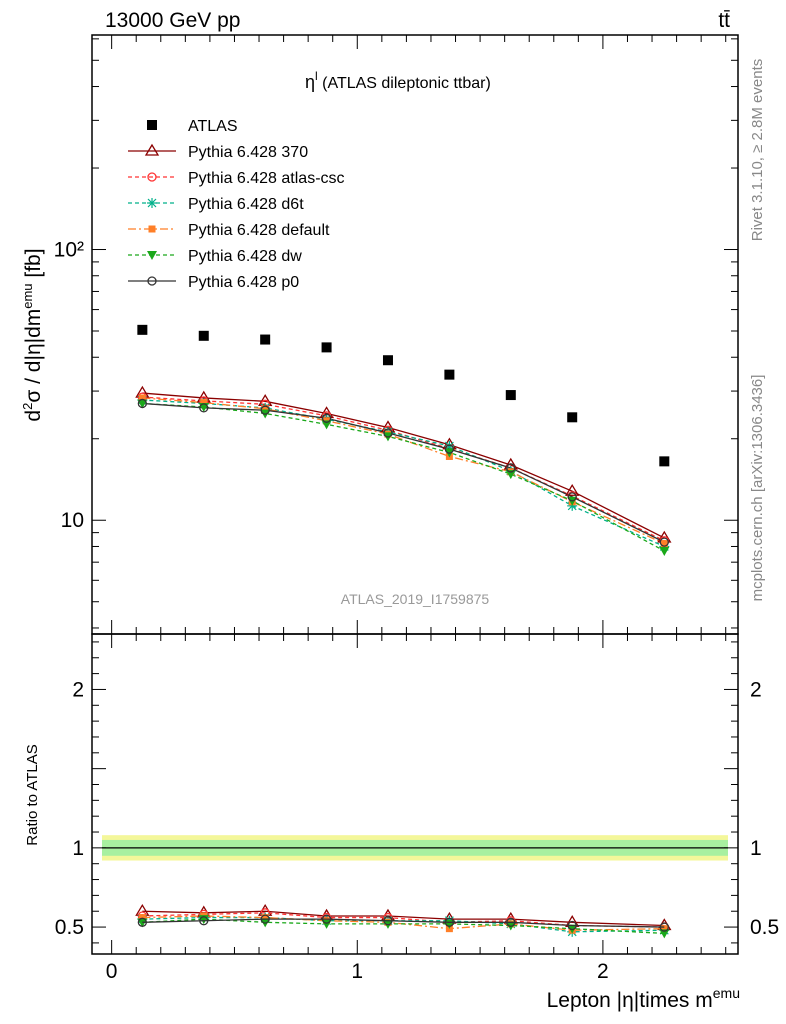  What do you see at coordinates (246, 204) in the screenshot?
I see `legend-entry-label: Pythia 6.428 d6t` at bounding box center [246, 204].